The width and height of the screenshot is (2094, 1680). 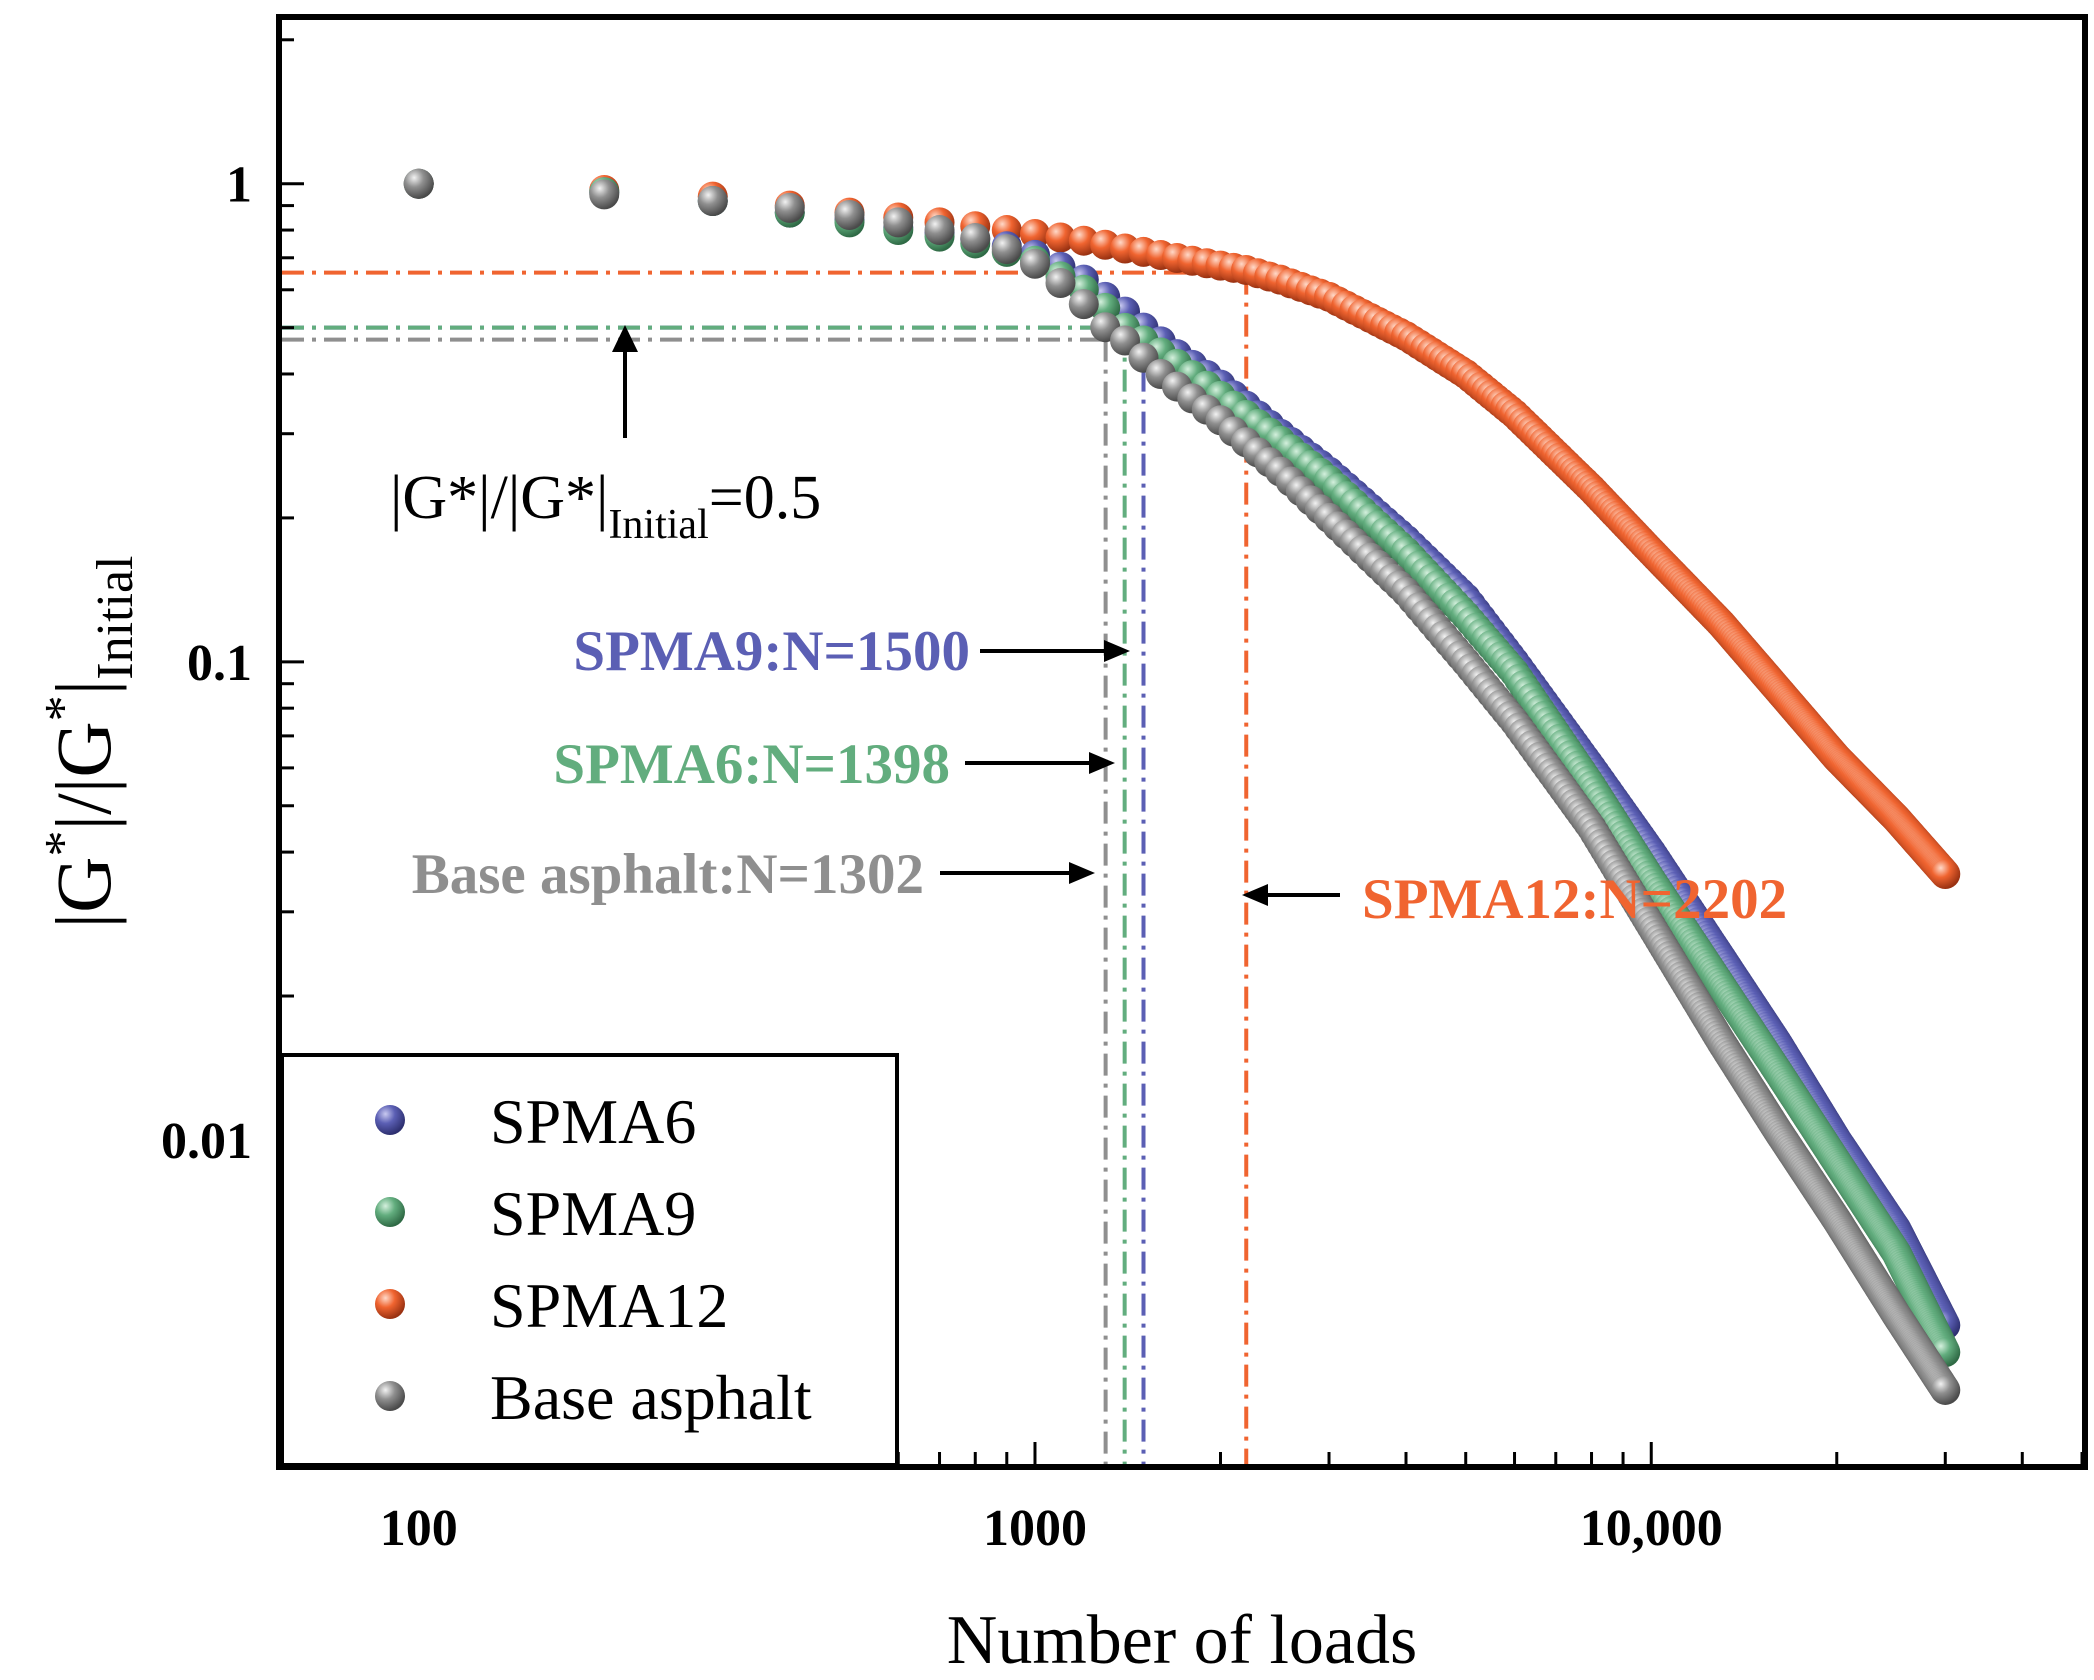 What do you see at coordinates (593, 1213) in the screenshot?
I see `legend-label-spma9: SPMA9` at bounding box center [593, 1213].